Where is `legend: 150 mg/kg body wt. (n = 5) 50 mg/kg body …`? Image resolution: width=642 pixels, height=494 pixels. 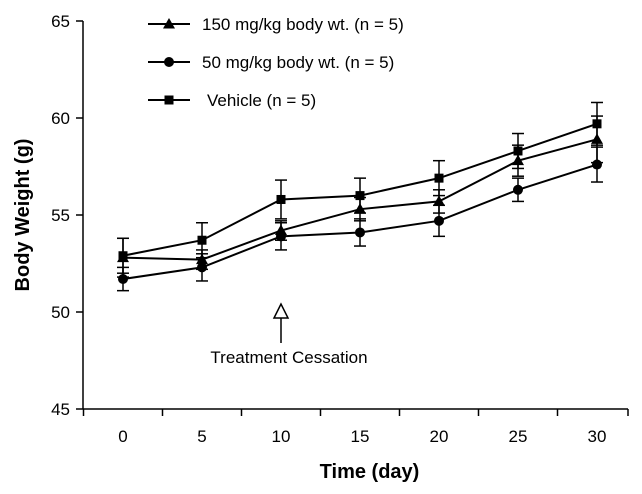
legend: 150 mg/kg body wt. (n = 5) 50 mg/kg body … is located at coordinates (276, 62).